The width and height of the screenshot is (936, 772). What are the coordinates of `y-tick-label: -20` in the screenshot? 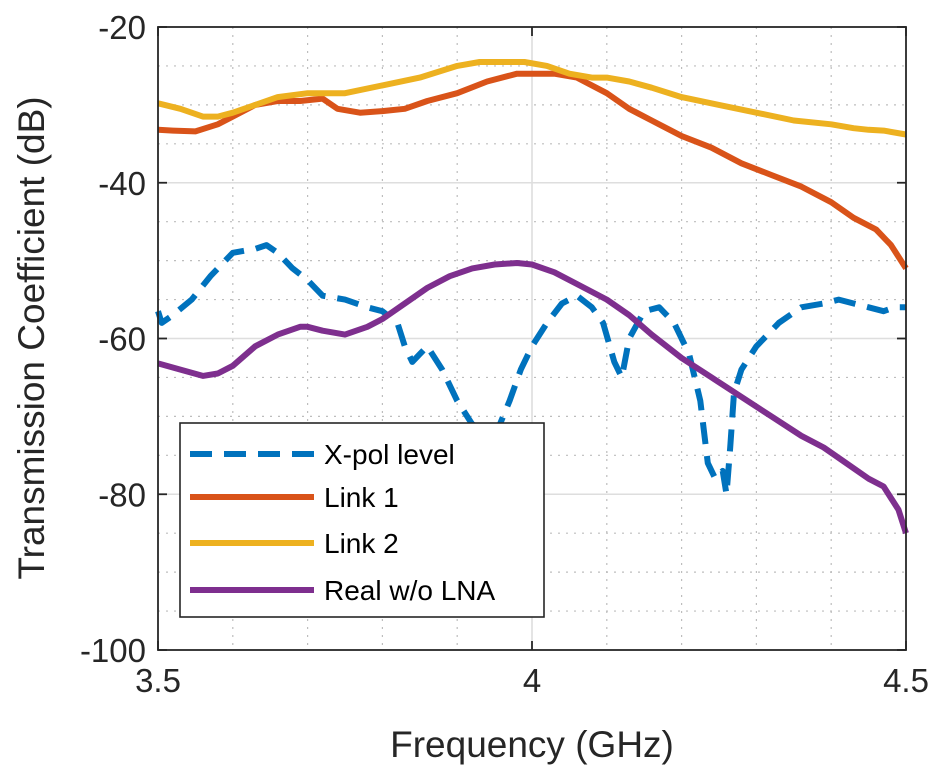 It's located at (122, 27).